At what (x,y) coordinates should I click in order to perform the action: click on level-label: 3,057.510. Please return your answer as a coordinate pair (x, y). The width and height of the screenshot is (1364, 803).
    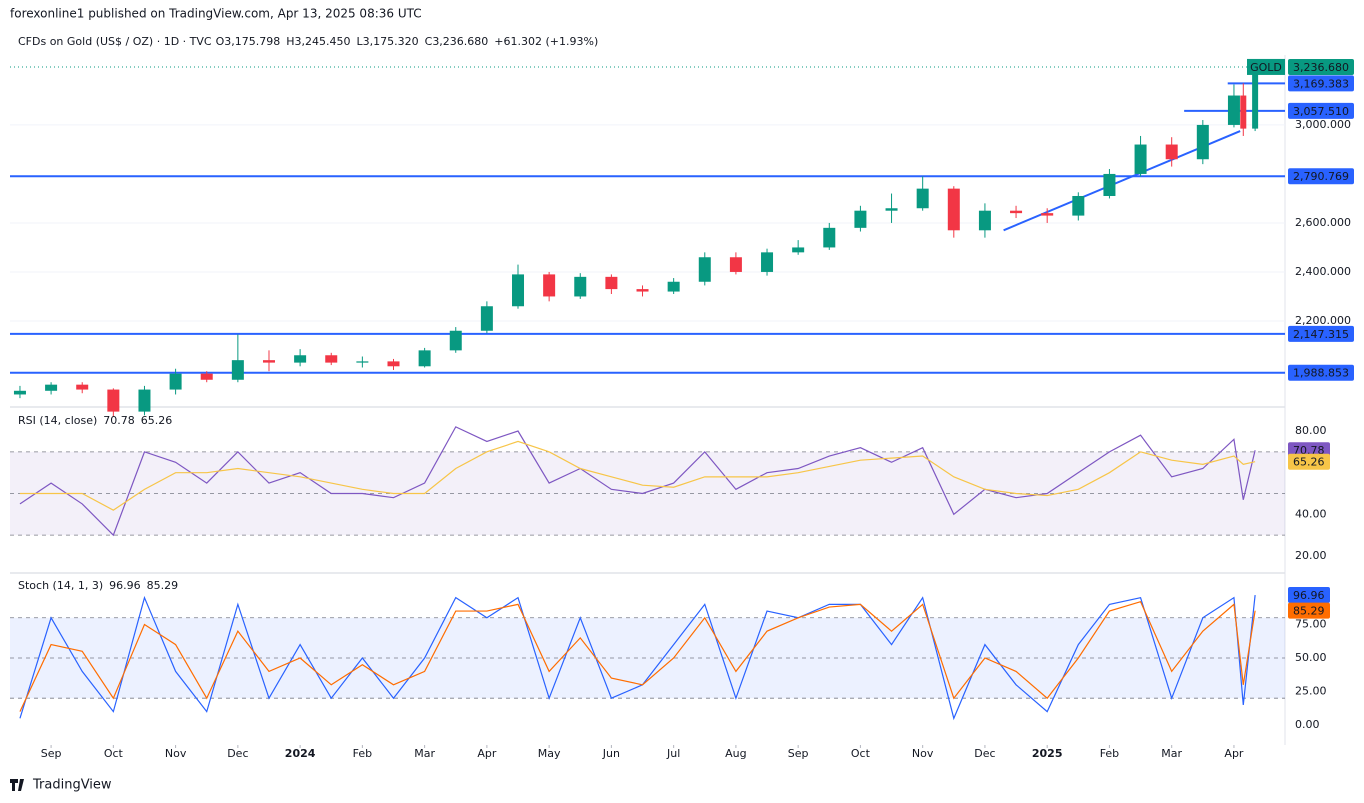
    Looking at the image, I should click on (1321, 110).